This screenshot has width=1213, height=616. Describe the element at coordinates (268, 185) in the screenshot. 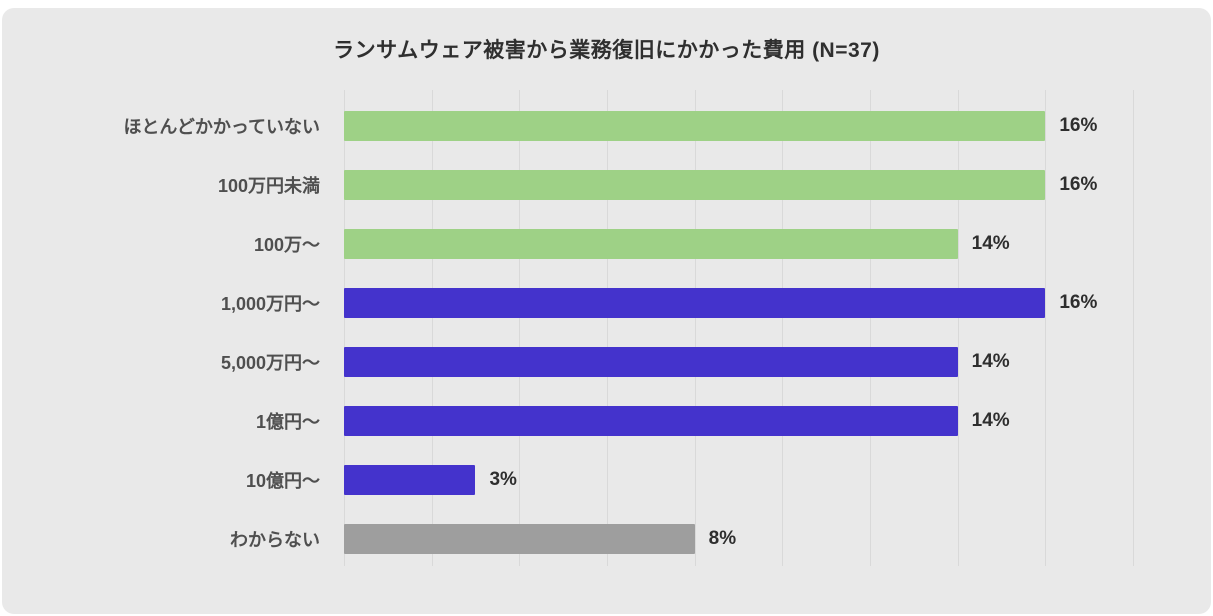

I see `category-label: 100万円未満` at that location.